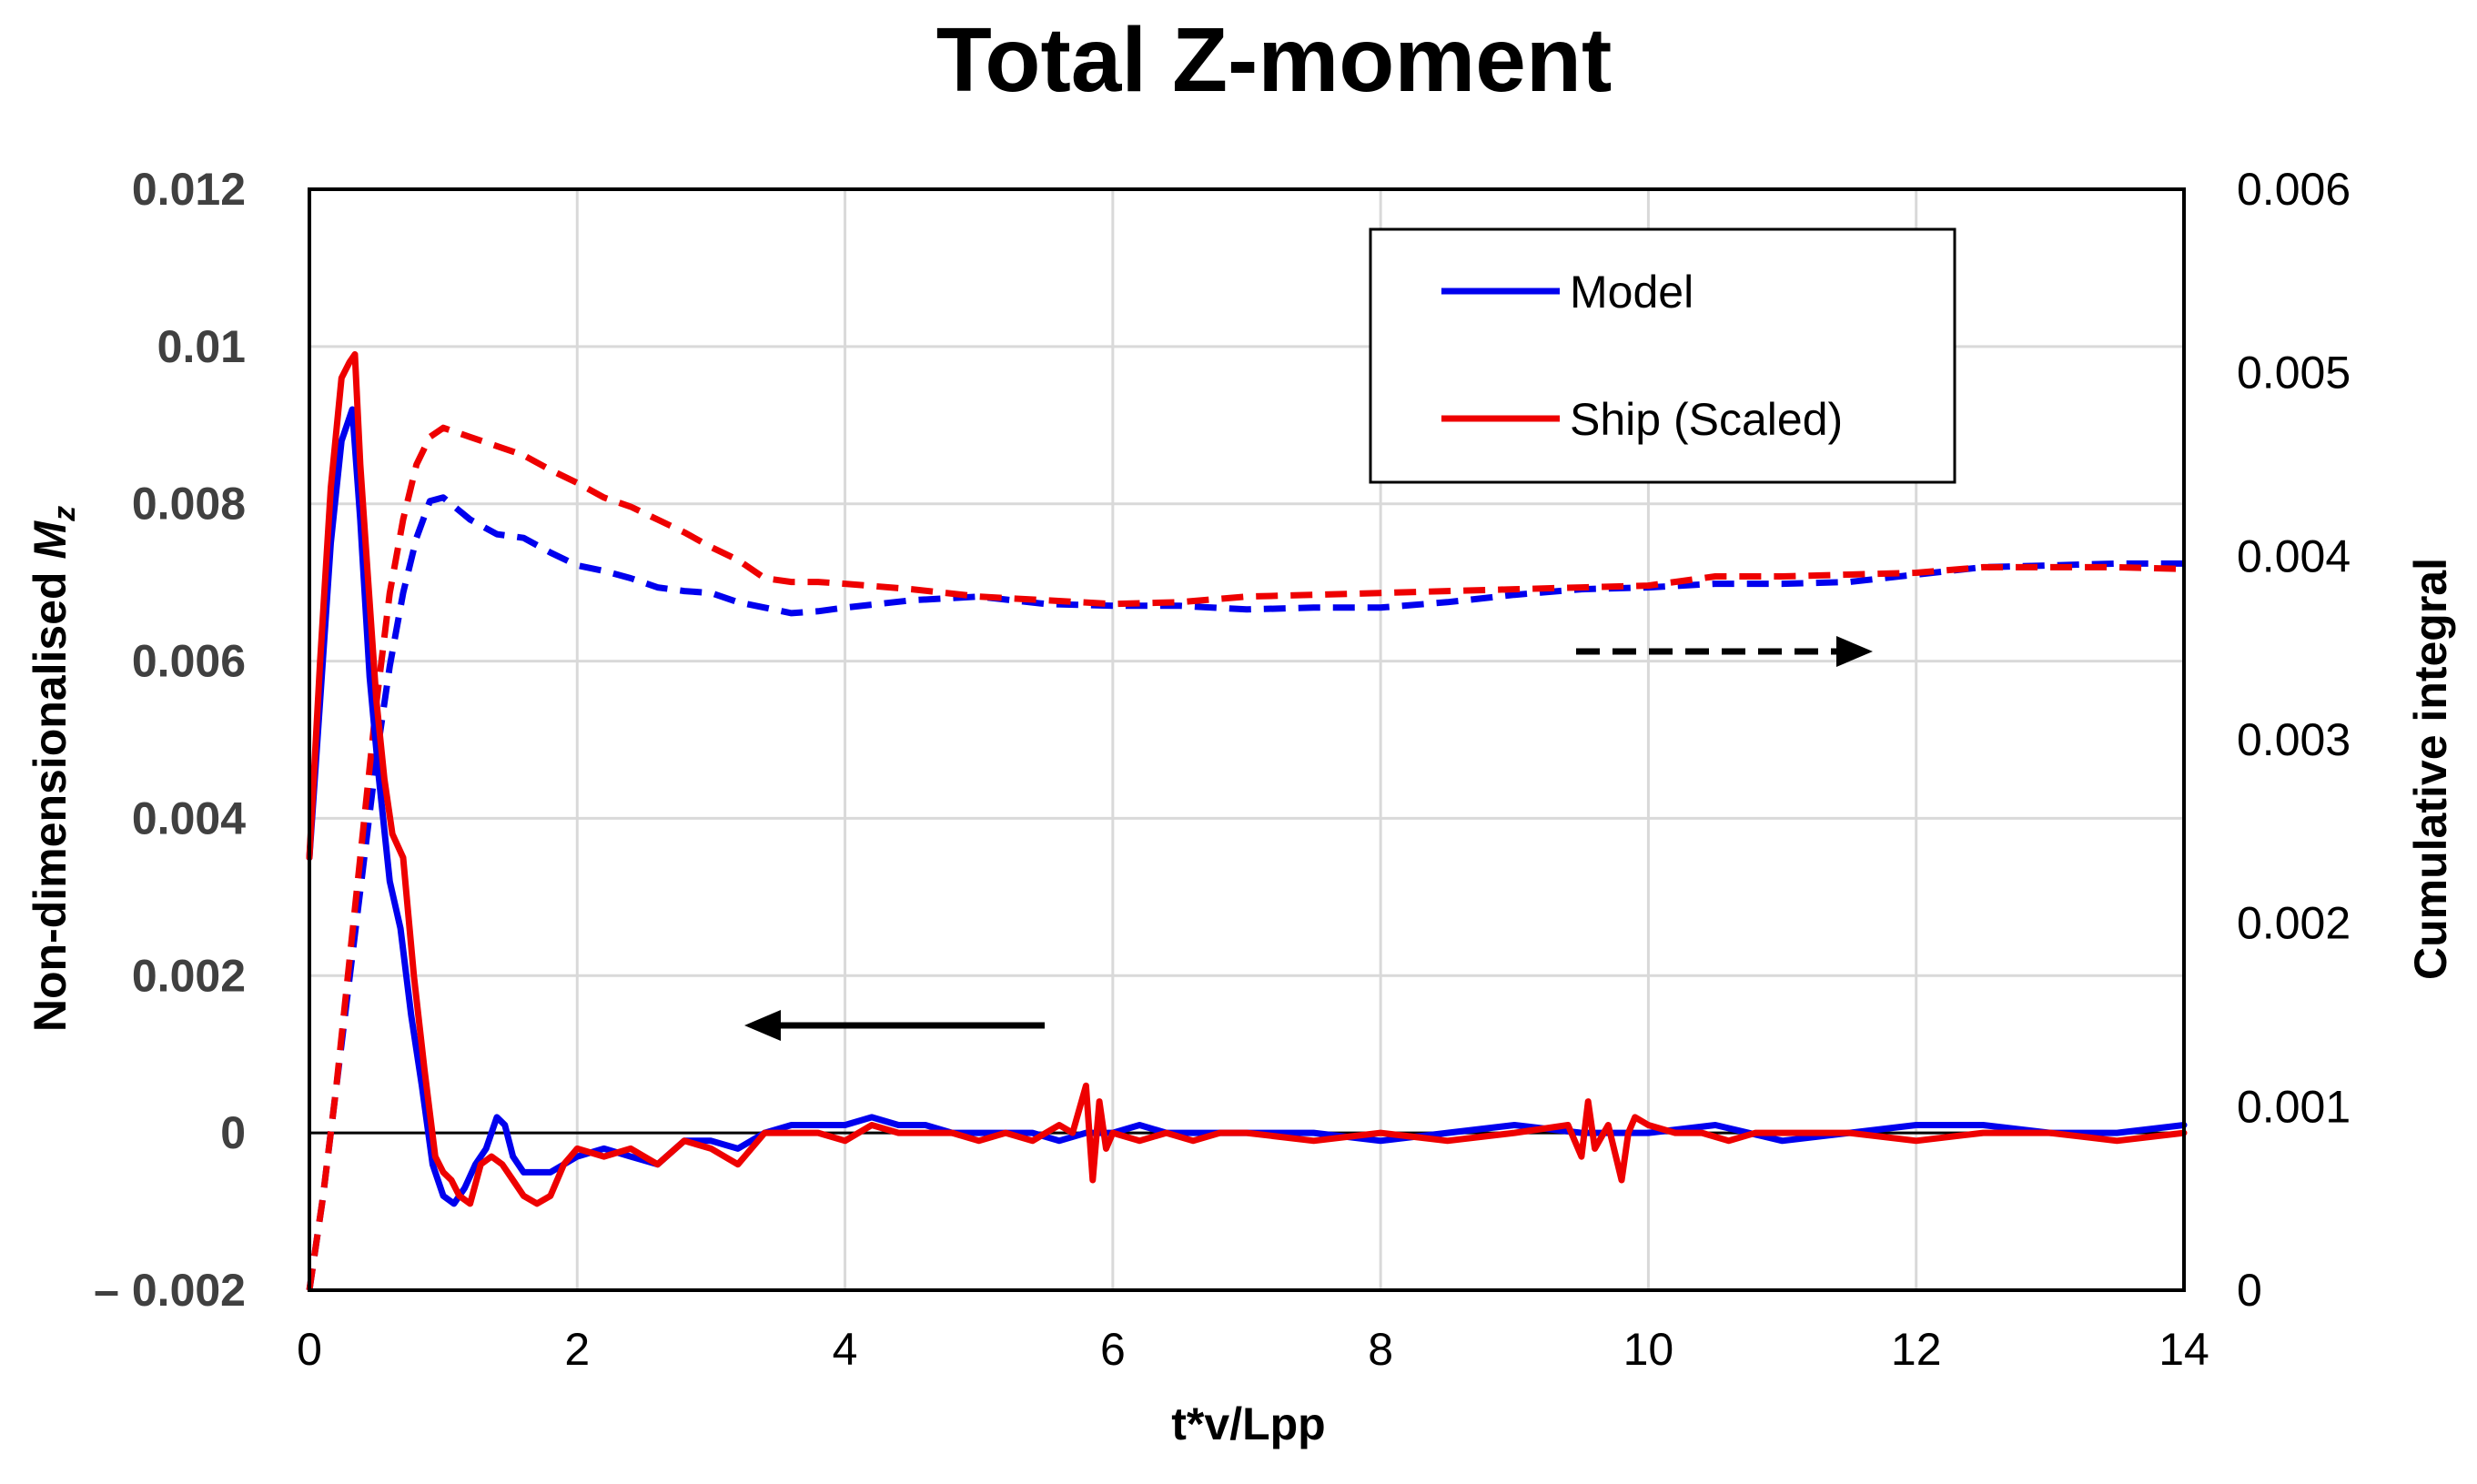 This screenshot has width=2477, height=1484. I want to click on legend-box, so click(1663, 355).